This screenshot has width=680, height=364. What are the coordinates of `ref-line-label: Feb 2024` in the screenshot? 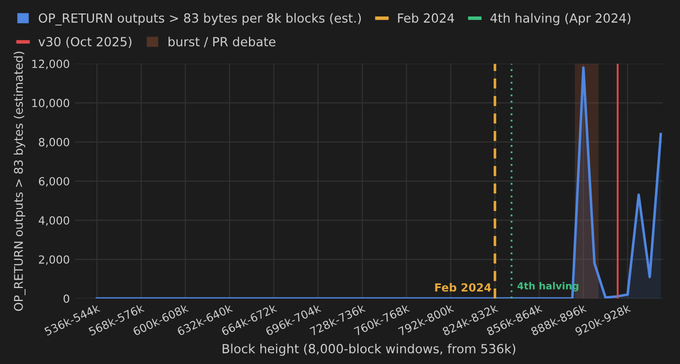 It's located at (463, 287).